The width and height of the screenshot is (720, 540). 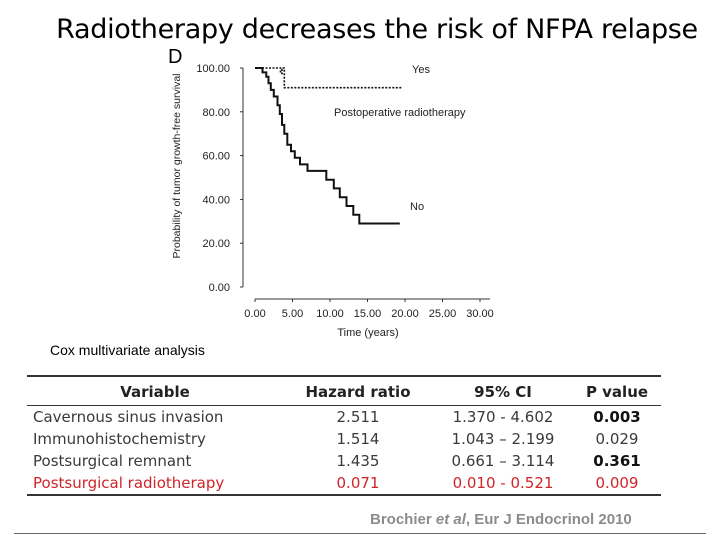 I want to click on cell-p-value: 0.361, so click(x=617, y=461).